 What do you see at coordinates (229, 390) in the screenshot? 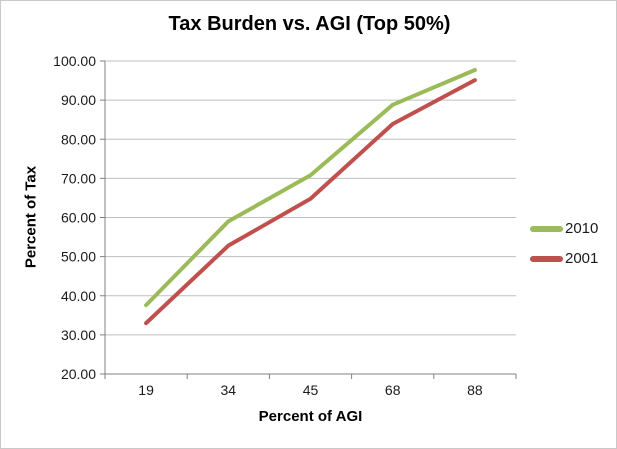
I see `x-tick-label: 34` at bounding box center [229, 390].